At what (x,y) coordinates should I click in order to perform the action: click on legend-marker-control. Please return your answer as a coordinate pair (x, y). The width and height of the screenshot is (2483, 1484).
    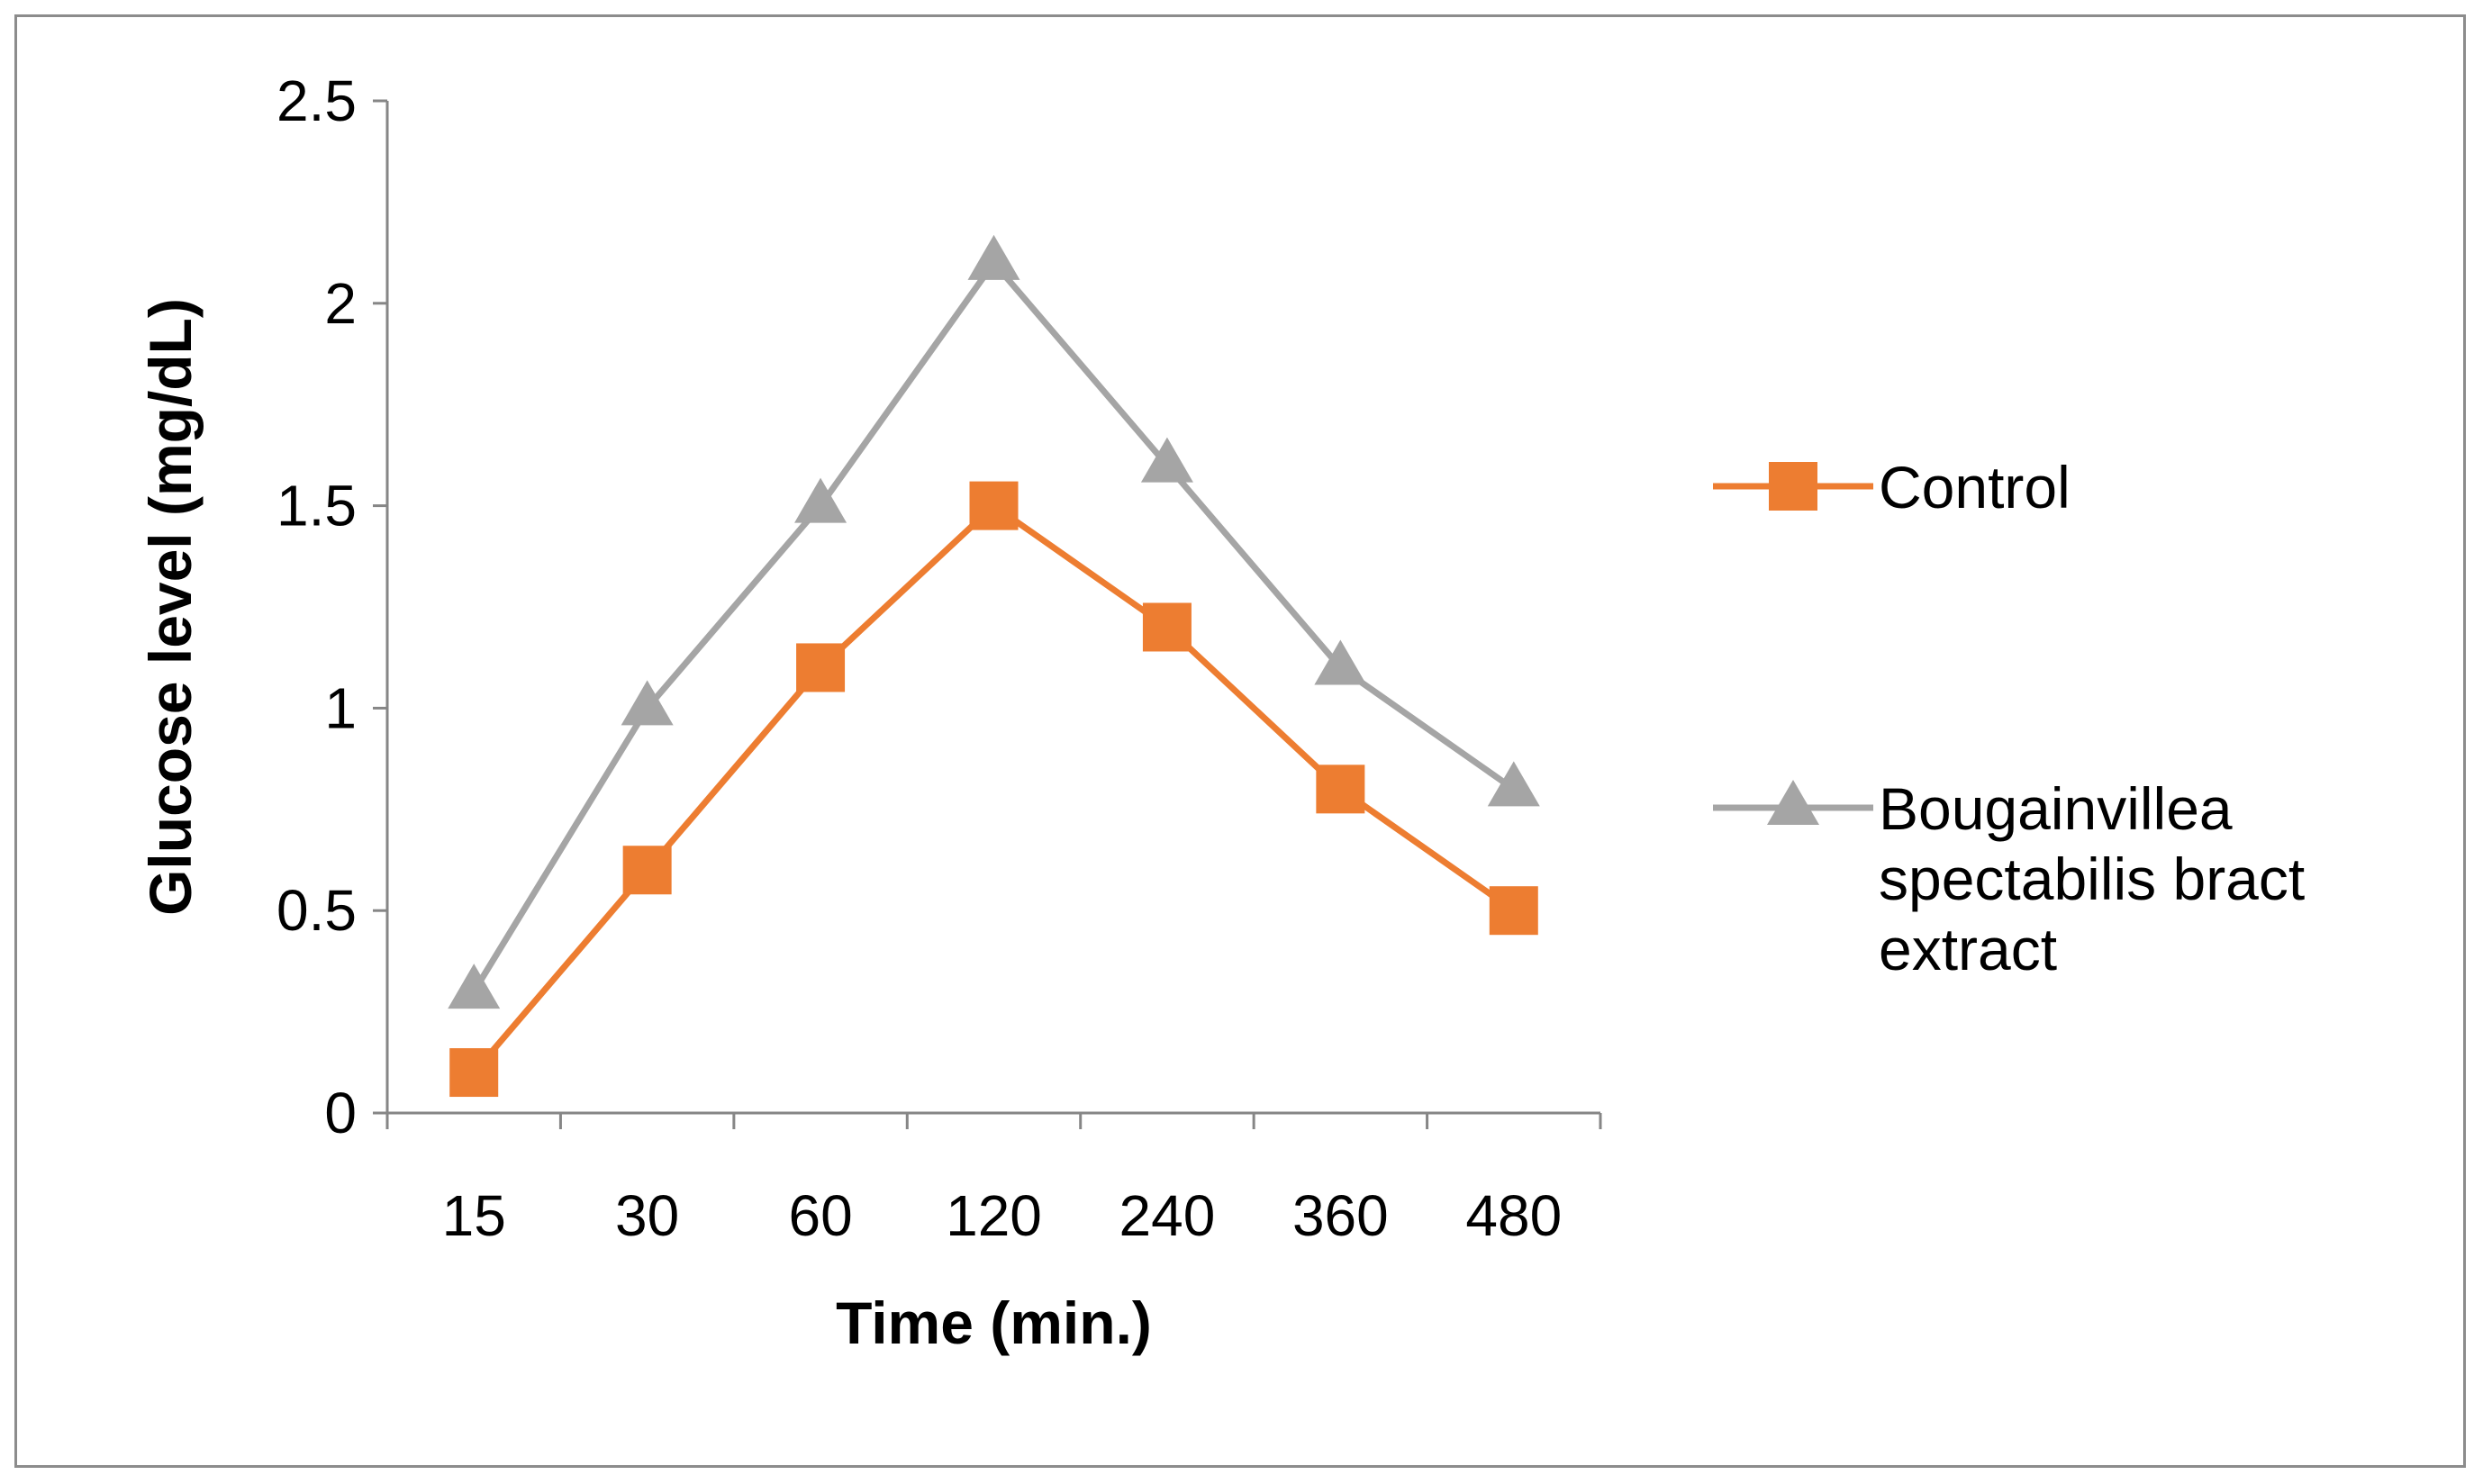
    Looking at the image, I should click on (1793, 486).